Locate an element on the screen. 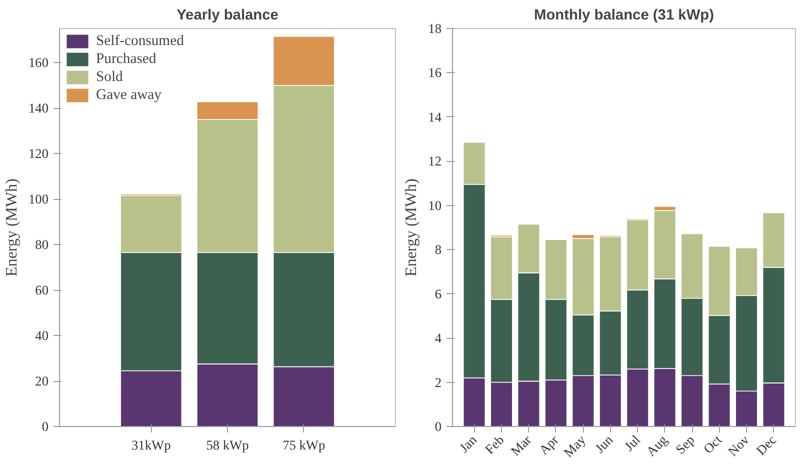 The image size is (805, 473). x-tick-label: Mar is located at coordinates (521, 445).